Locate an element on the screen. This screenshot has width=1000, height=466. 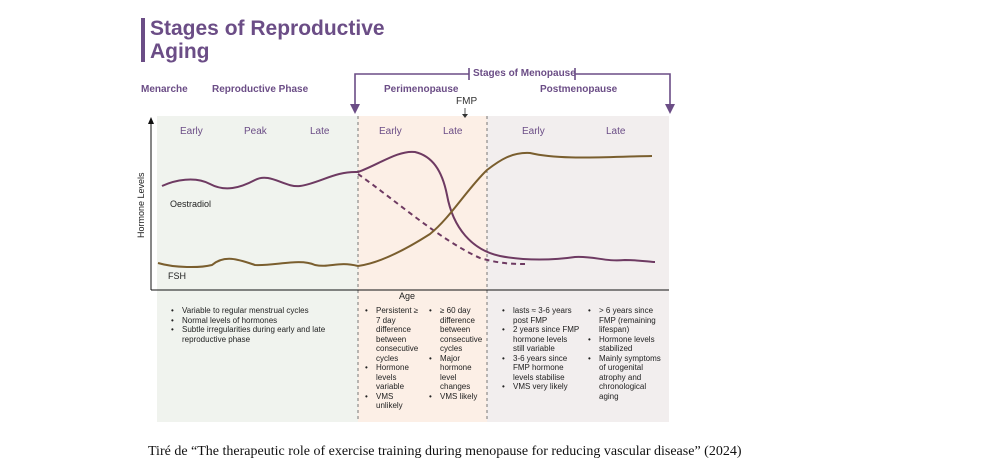
x-axis-label: Age is located at coordinates (407, 296).